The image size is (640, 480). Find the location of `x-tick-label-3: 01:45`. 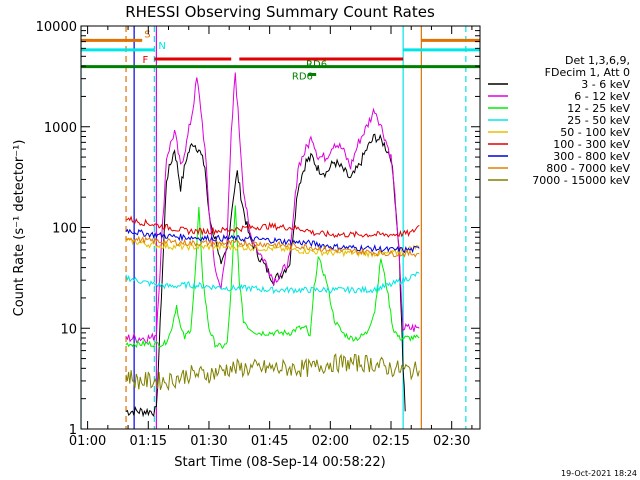

x-tick-label-3: 01:45 is located at coordinates (269, 441).